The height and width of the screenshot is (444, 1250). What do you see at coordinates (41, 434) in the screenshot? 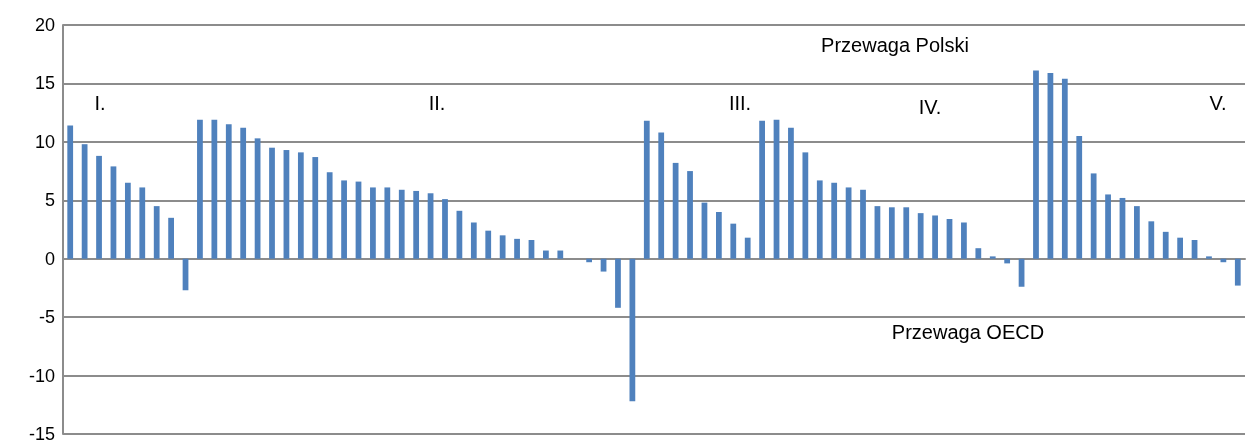
I see `y-tick-label: -15` at bounding box center [41, 434].